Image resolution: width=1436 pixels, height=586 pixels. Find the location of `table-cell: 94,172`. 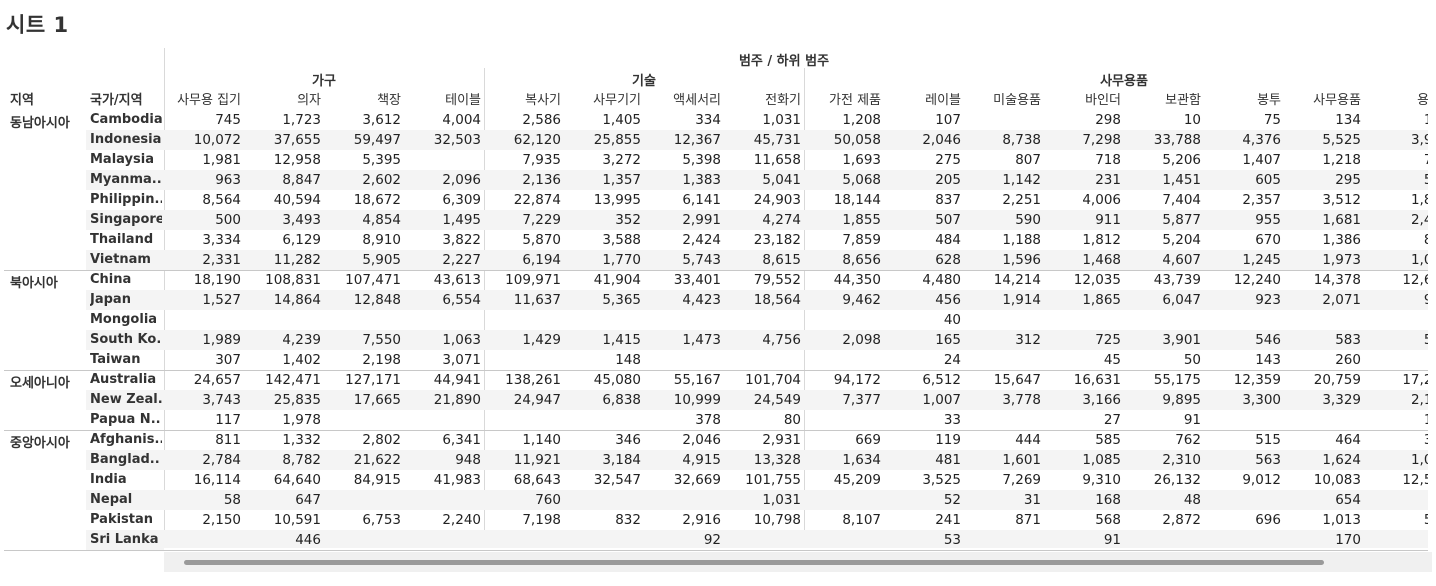

table-cell: 94,172 is located at coordinates (857, 380).